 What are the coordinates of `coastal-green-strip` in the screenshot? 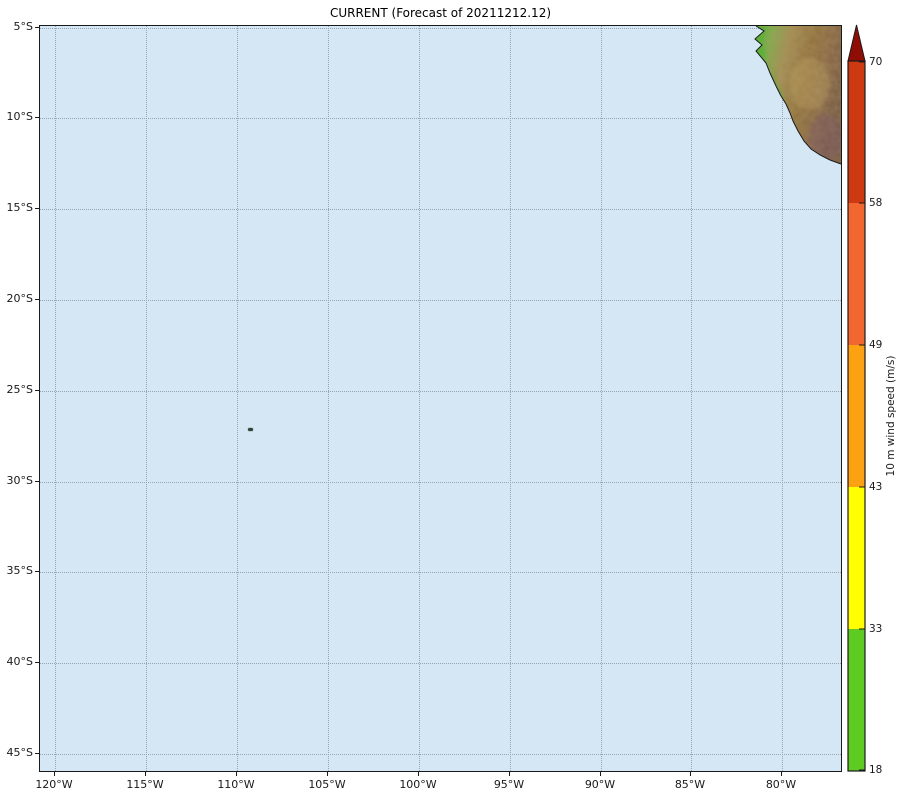 It's located at (769, 63).